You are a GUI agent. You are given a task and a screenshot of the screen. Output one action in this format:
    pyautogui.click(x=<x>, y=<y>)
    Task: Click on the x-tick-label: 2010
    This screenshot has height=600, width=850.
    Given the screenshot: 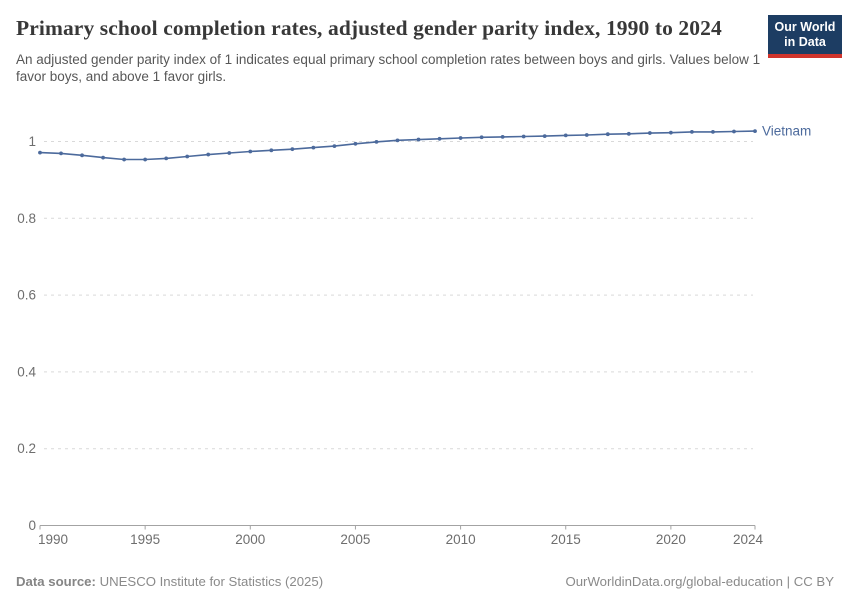 What is the action you would take?
    pyautogui.click(x=461, y=539)
    